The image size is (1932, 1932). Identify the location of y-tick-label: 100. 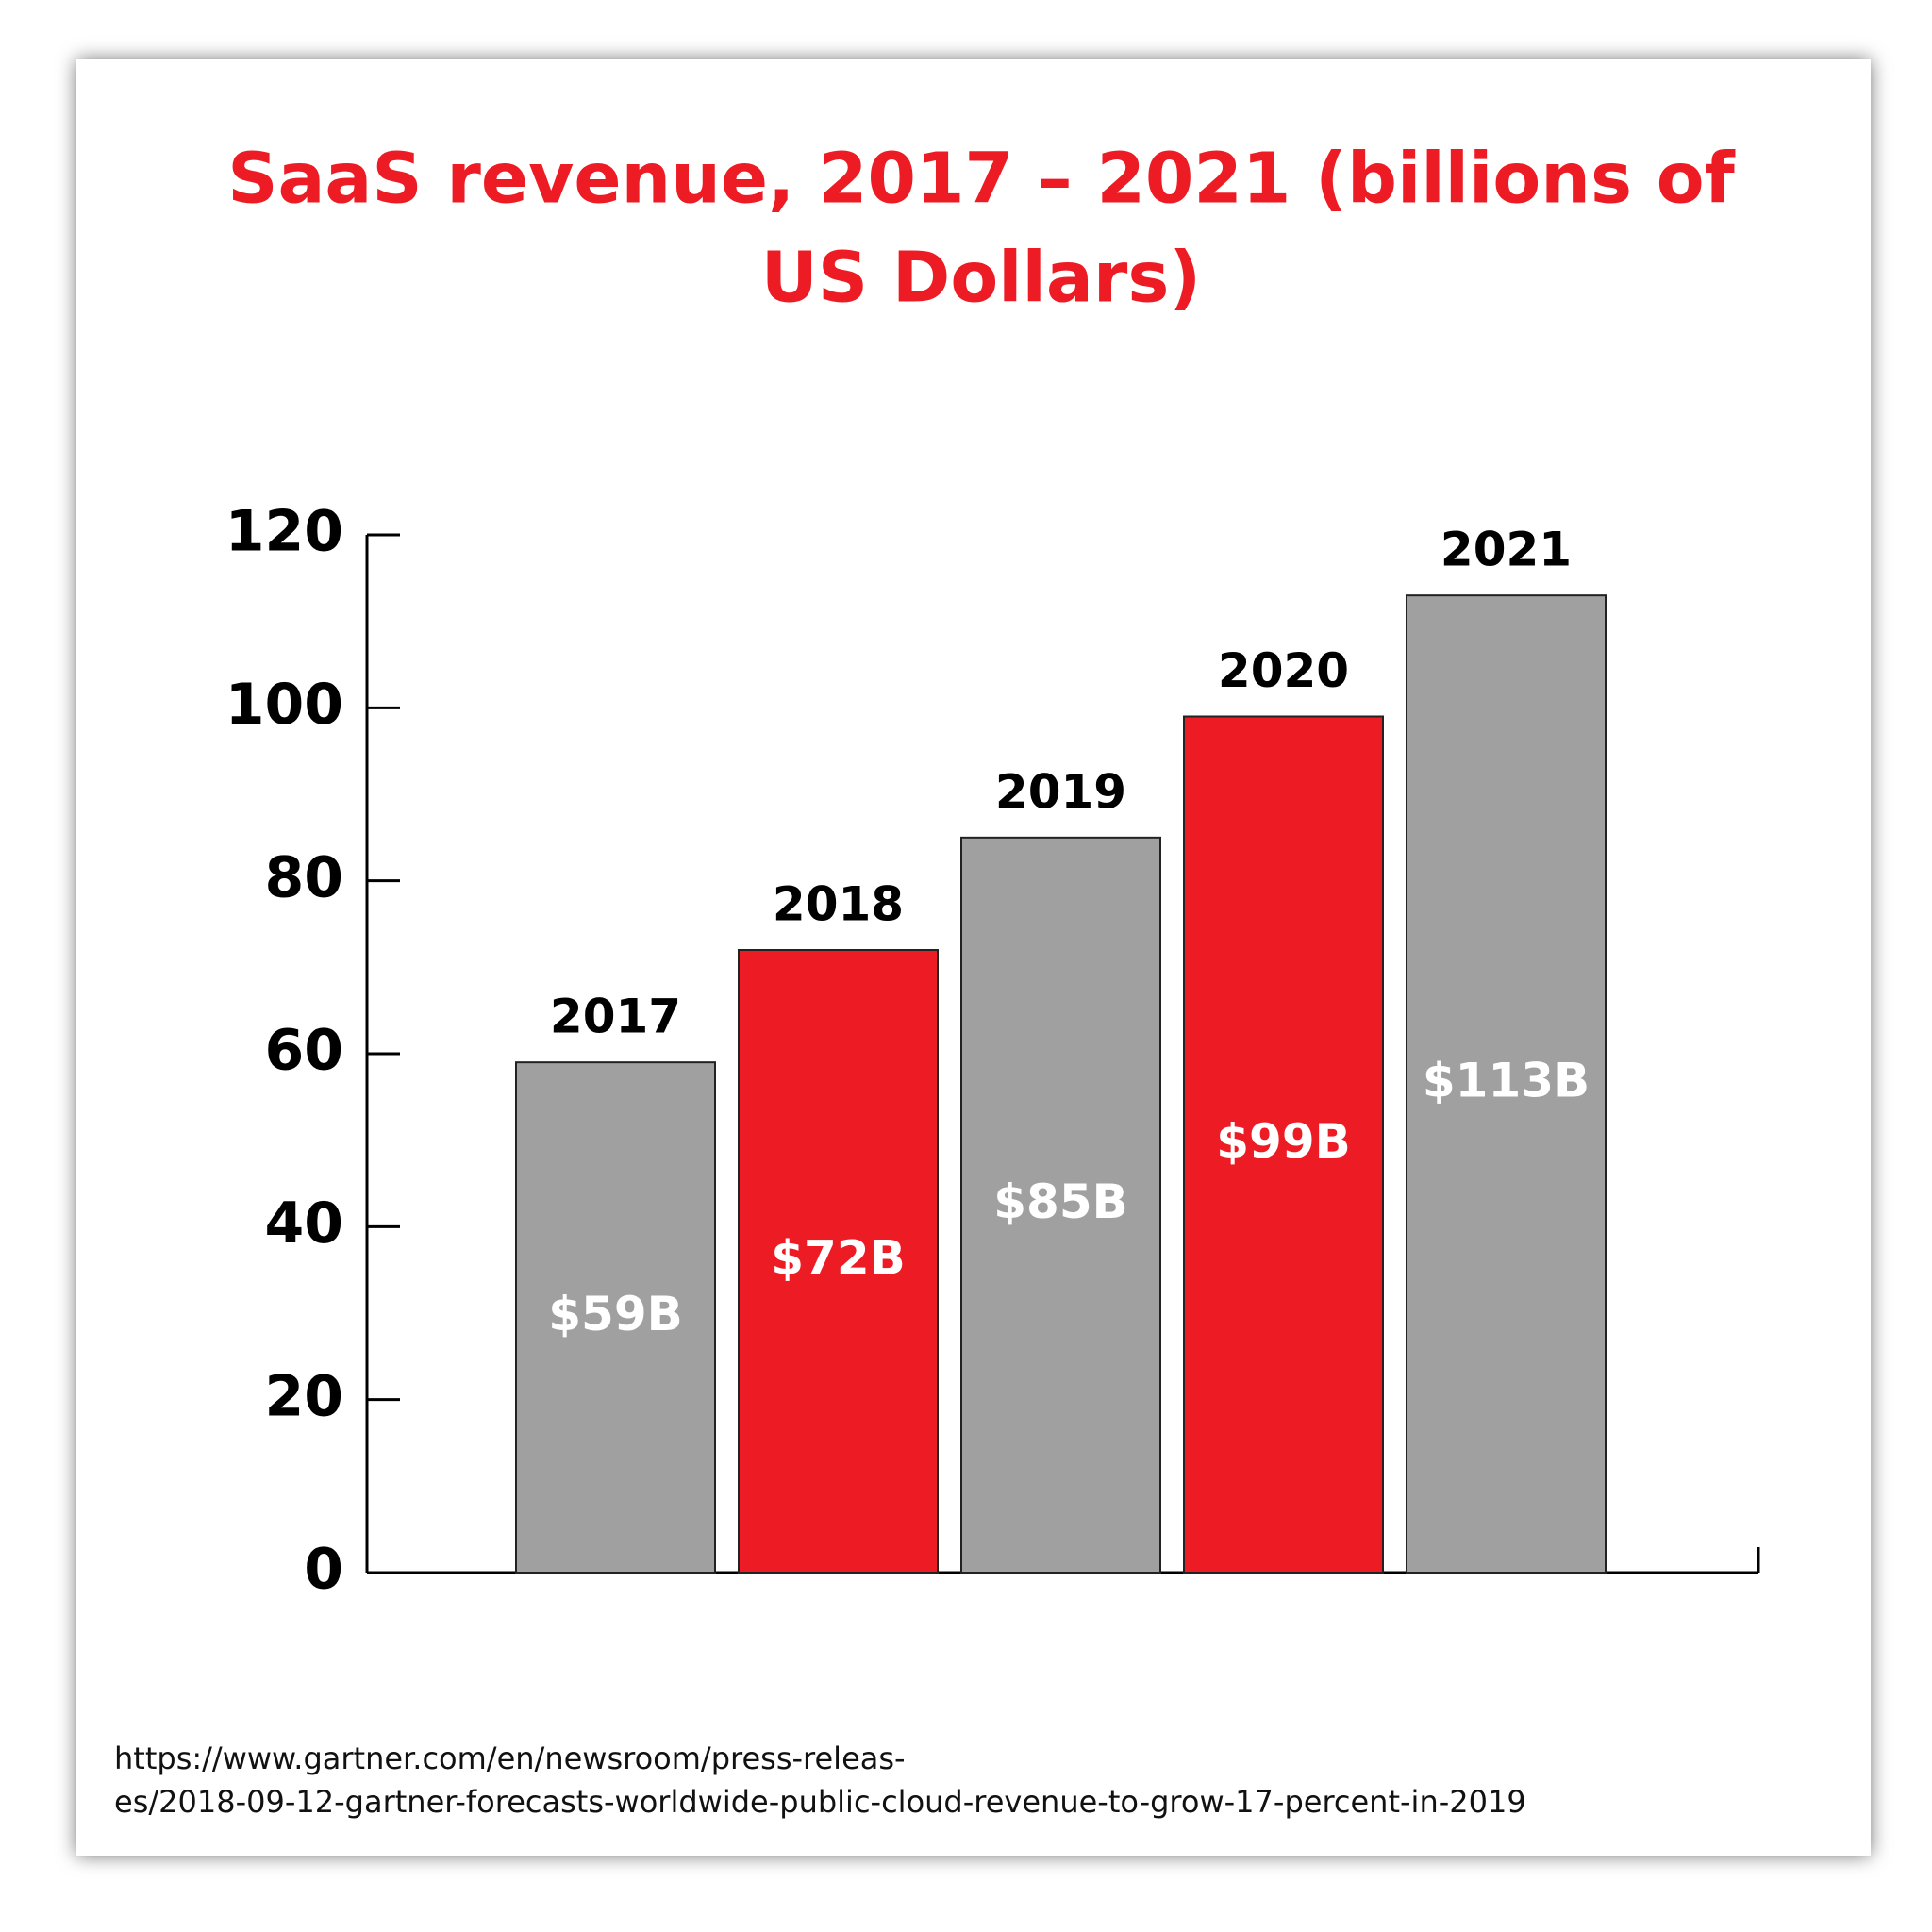
(284, 705).